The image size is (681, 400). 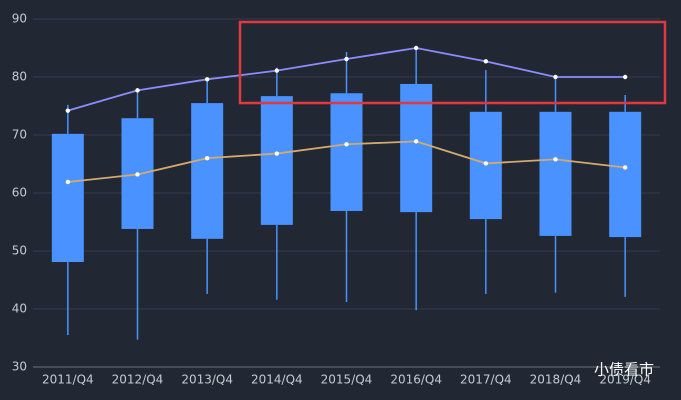 I want to click on x-tick-label: 2018/Q4, so click(x=556, y=380).